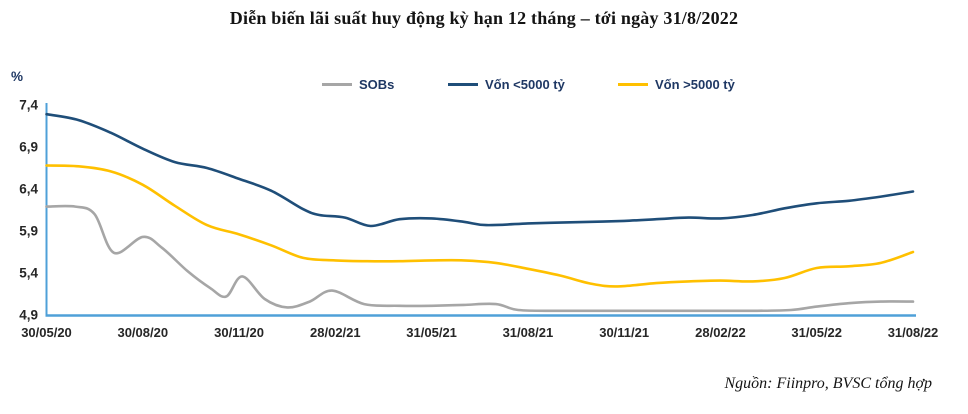  I want to click on y-tick-label: 7,4, so click(28, 105).